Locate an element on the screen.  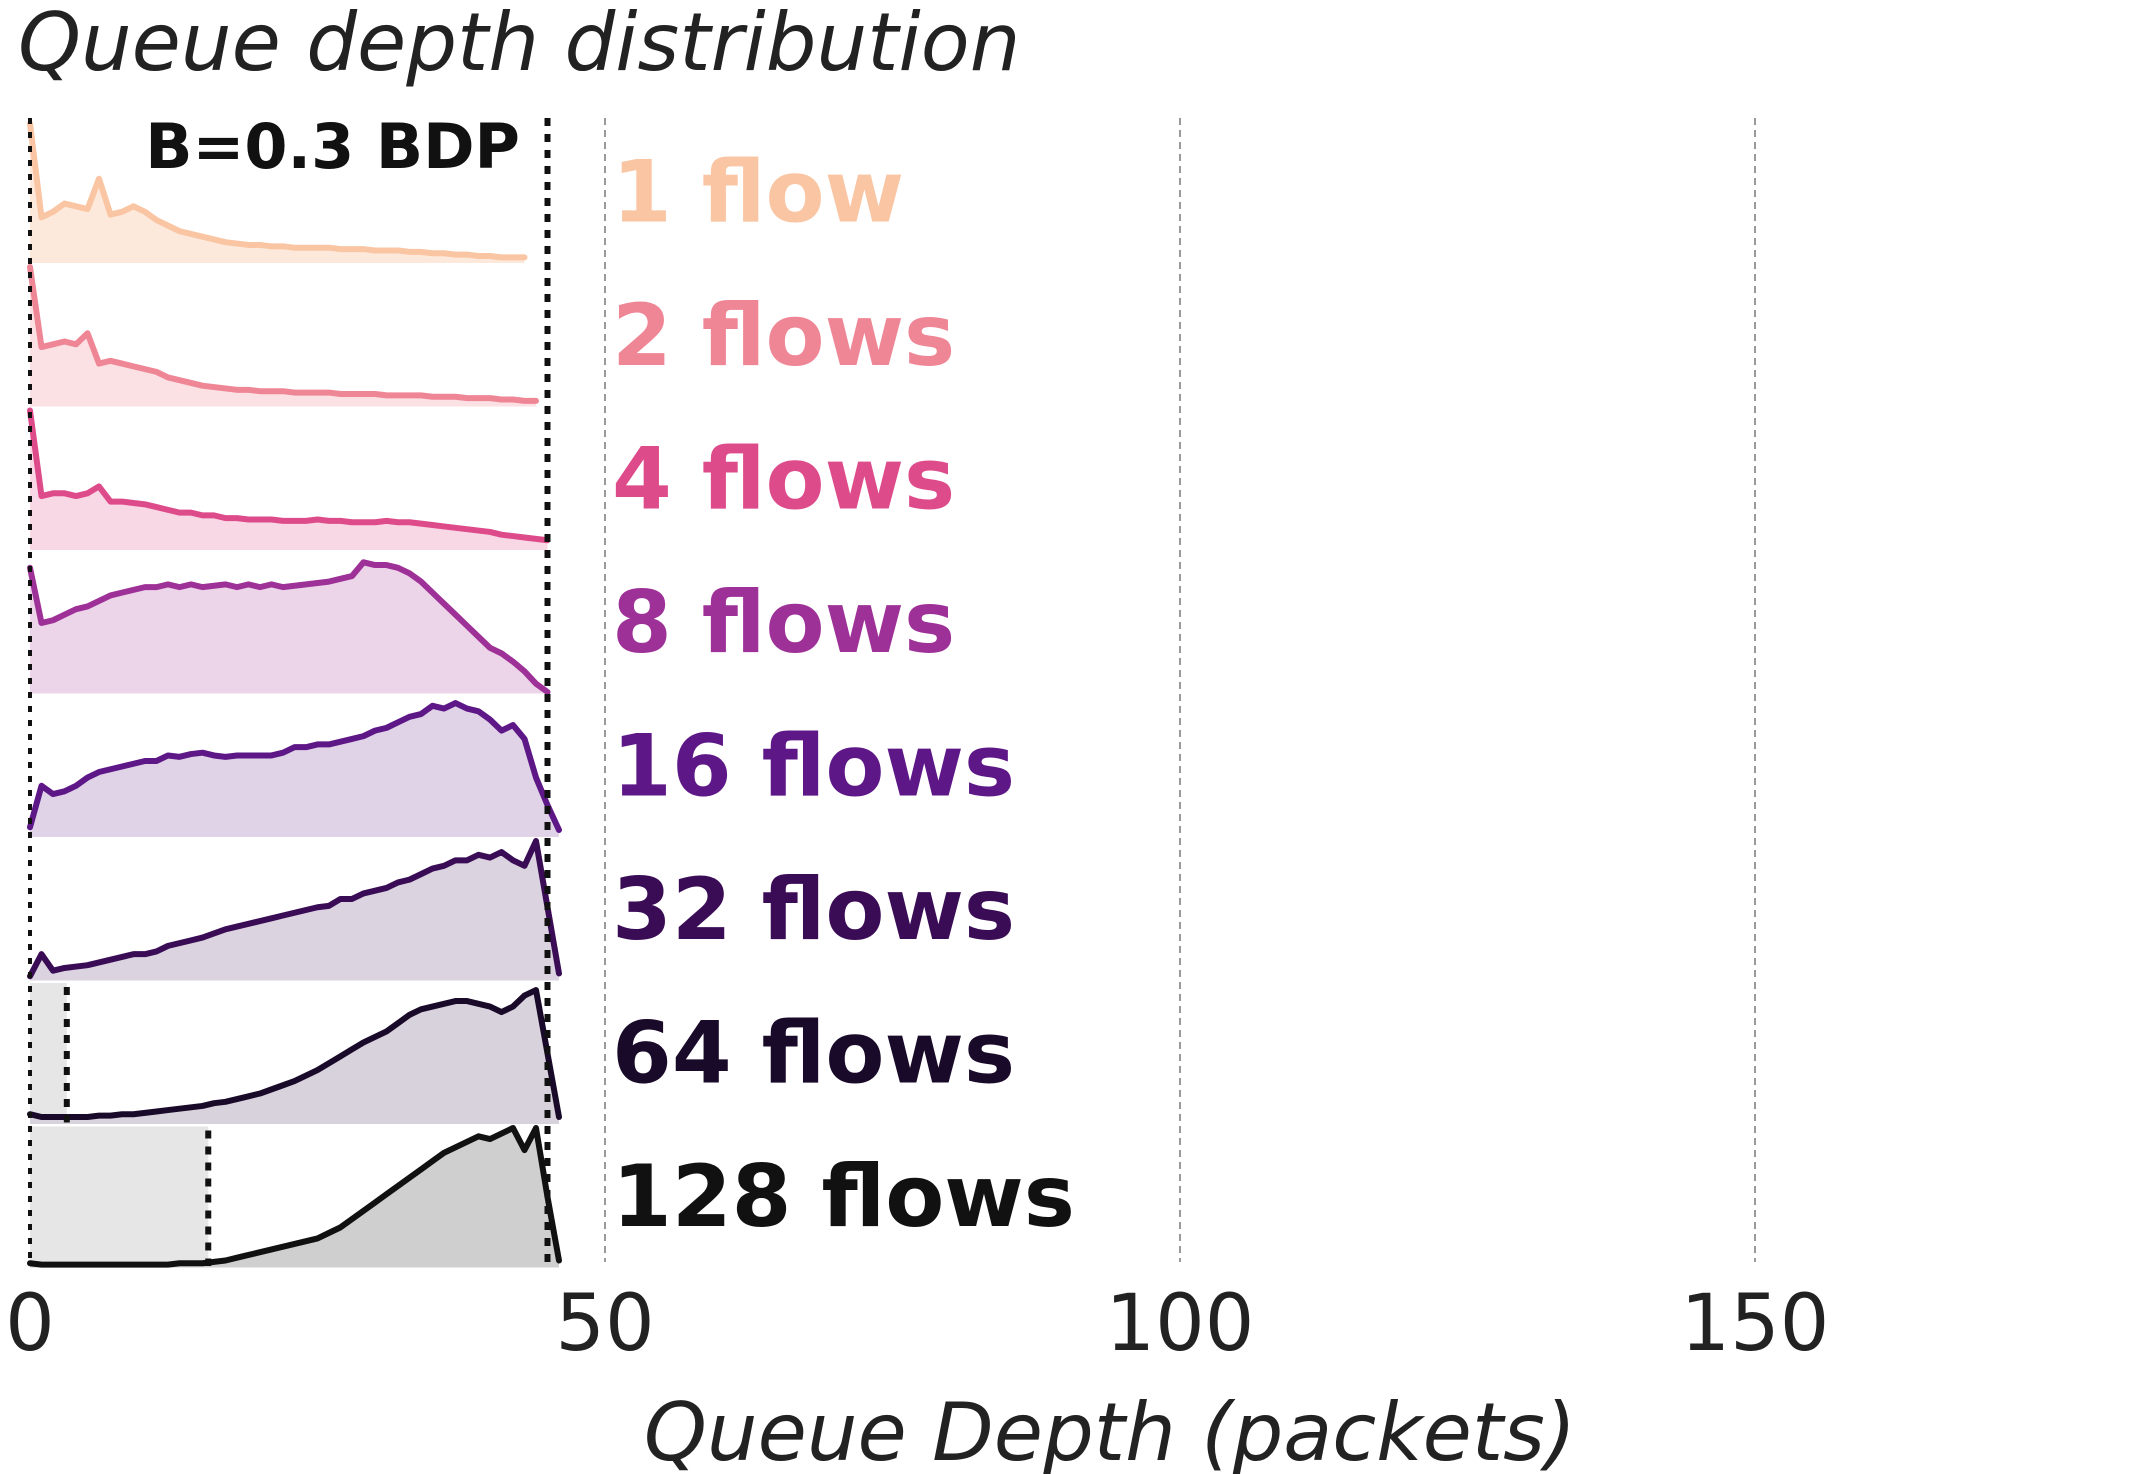
x-tick-3: 150 is located at coordinates (1755, 1324).